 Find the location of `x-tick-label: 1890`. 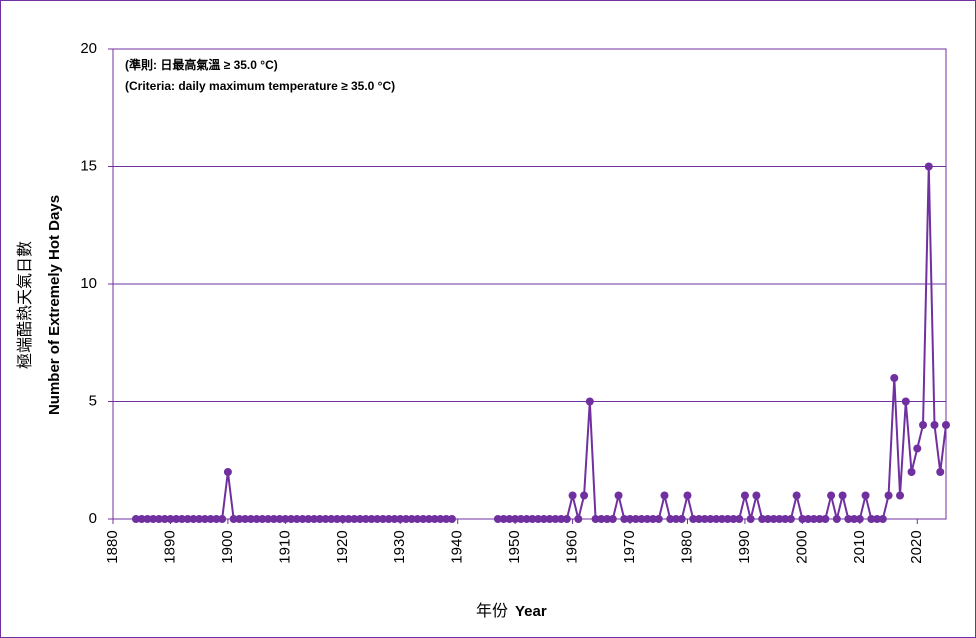

x-tick-label: 1890 is located at coordinates (169, 546).